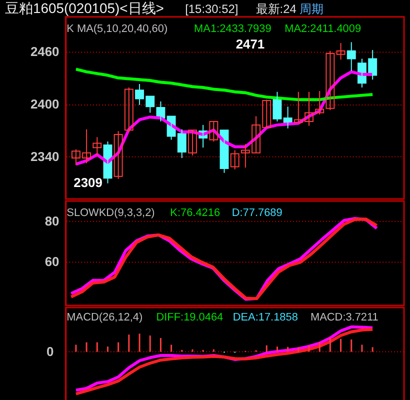 The height and width of the screenshot is (400, 410). I want to click on y-tick-label: 60, so click(52, 261).